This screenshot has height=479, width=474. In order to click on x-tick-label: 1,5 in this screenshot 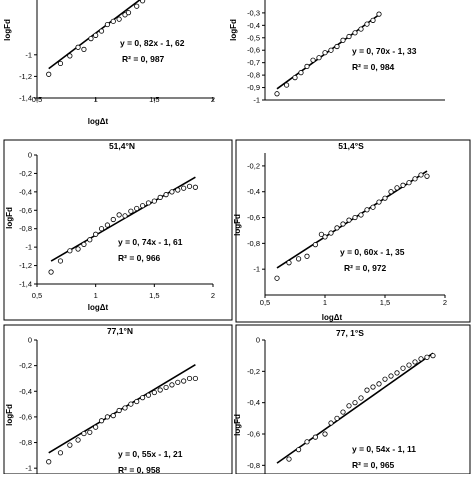, I will do `click(154, 99)`.